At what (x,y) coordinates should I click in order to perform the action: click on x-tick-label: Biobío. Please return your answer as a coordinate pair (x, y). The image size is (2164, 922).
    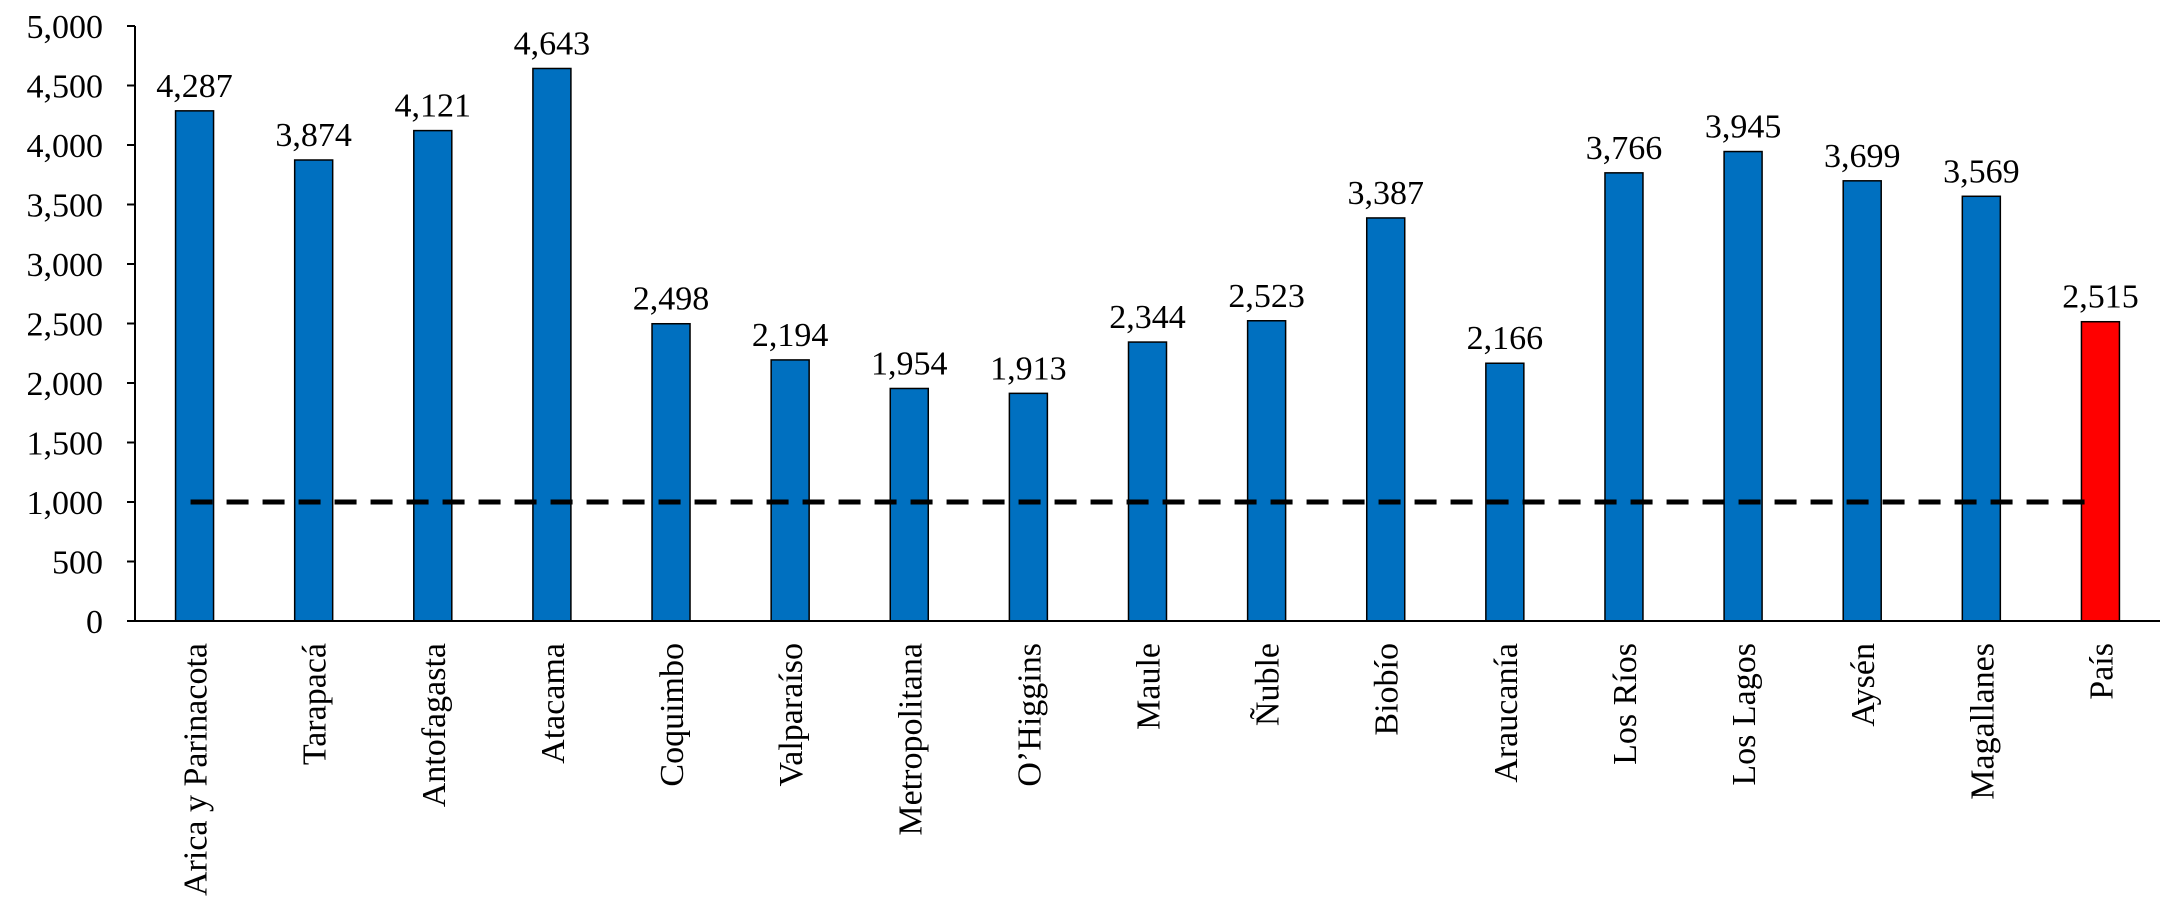
    Looking at the image, I should click on (1387, 689).